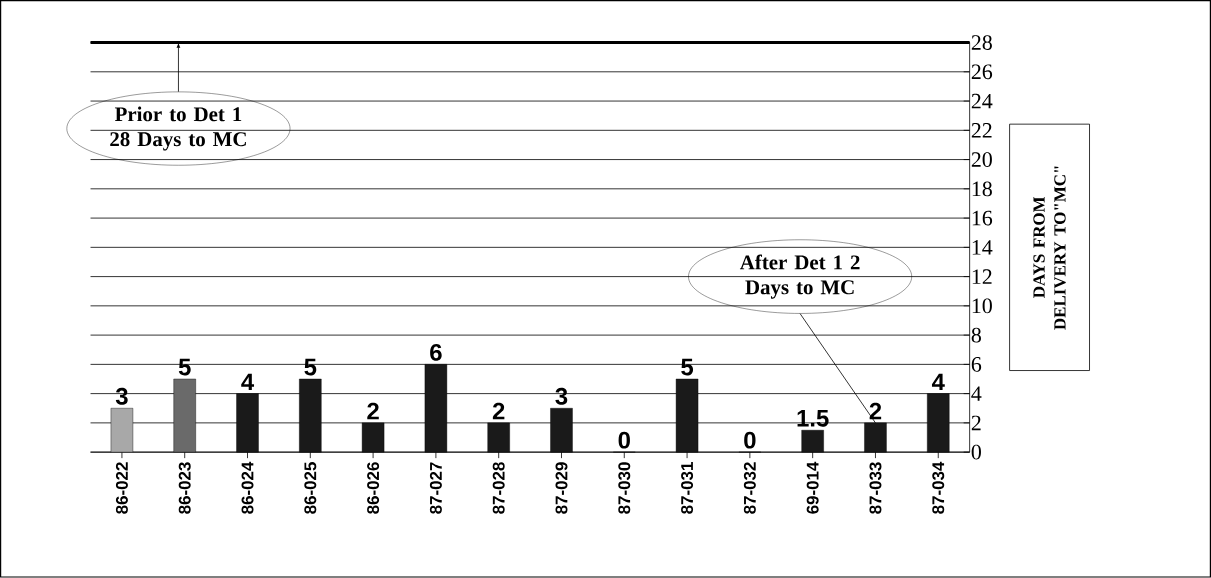 This screenshot has height=578, width=1211. What do you see at coordinates (812, 487) in the screenshot?
I see `x-tick-label: 69-014` at bounding box center [812, 487].